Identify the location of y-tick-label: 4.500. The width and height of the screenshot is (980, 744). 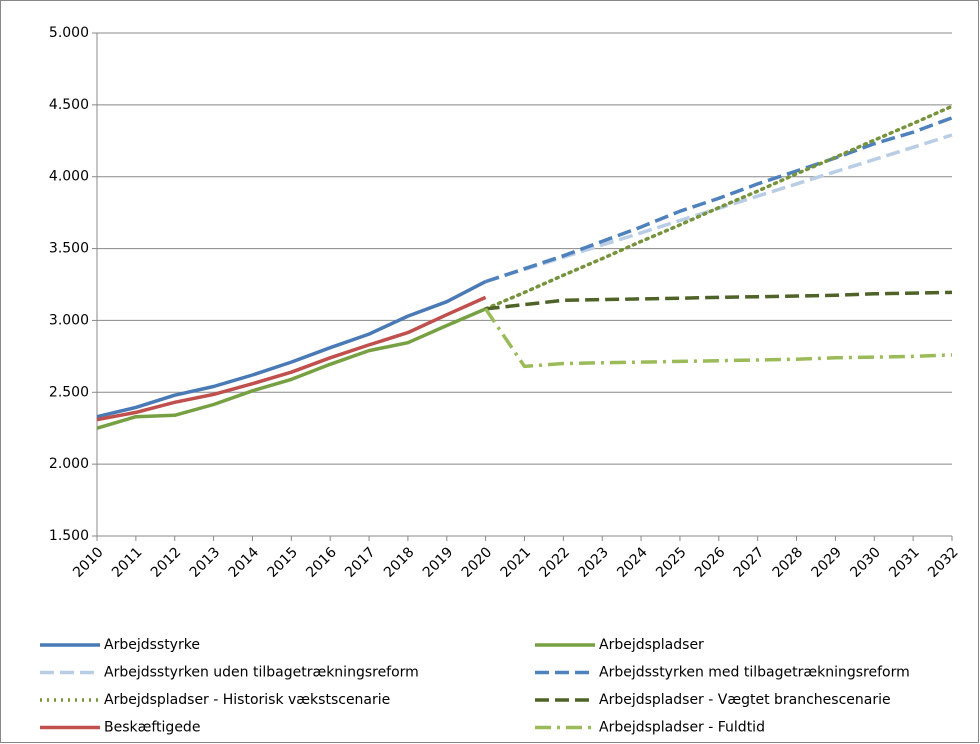
(69, 105).